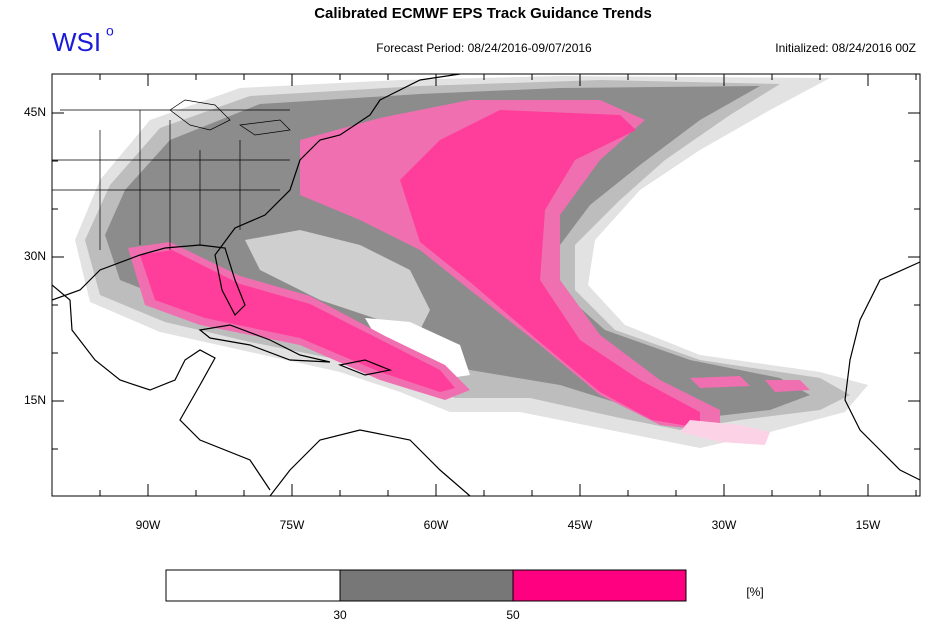 The image size is (937, 631). I want to click on legend-unit: [%], so click(754, 592).